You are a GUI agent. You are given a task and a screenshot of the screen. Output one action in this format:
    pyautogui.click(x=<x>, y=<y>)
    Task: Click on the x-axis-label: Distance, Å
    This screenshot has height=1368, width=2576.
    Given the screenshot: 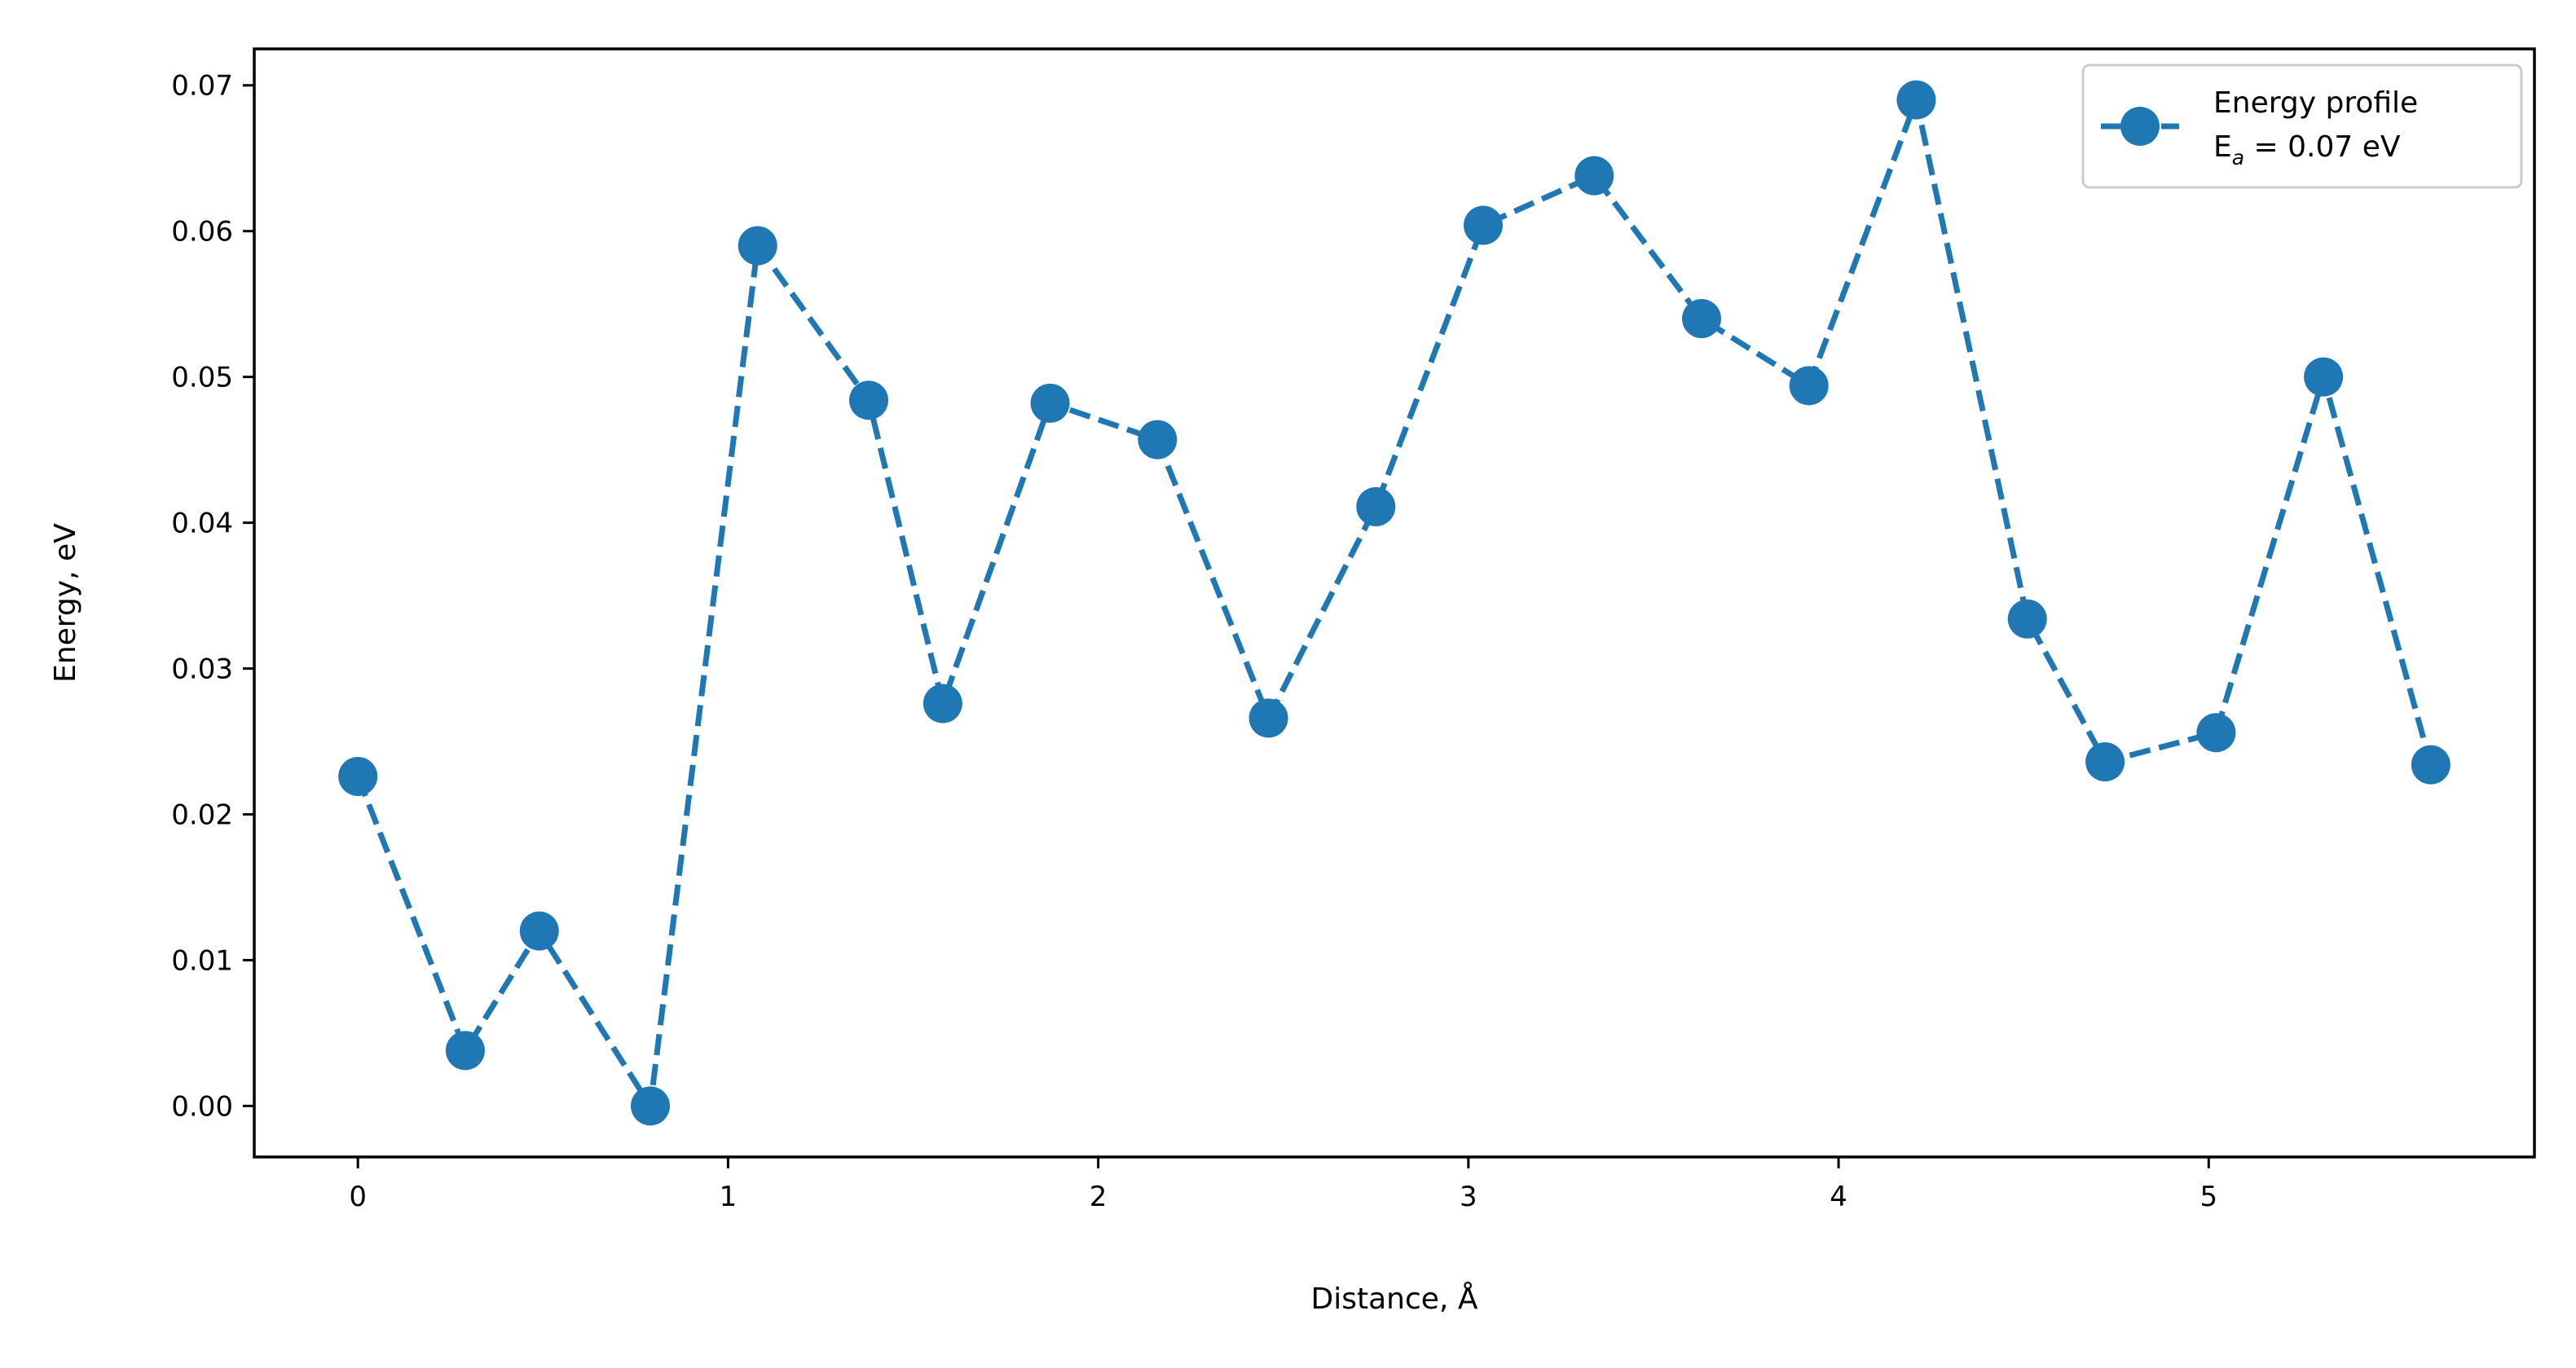 What is the action you would take?
    pyautogui.click(x=1394, y=1298)
    